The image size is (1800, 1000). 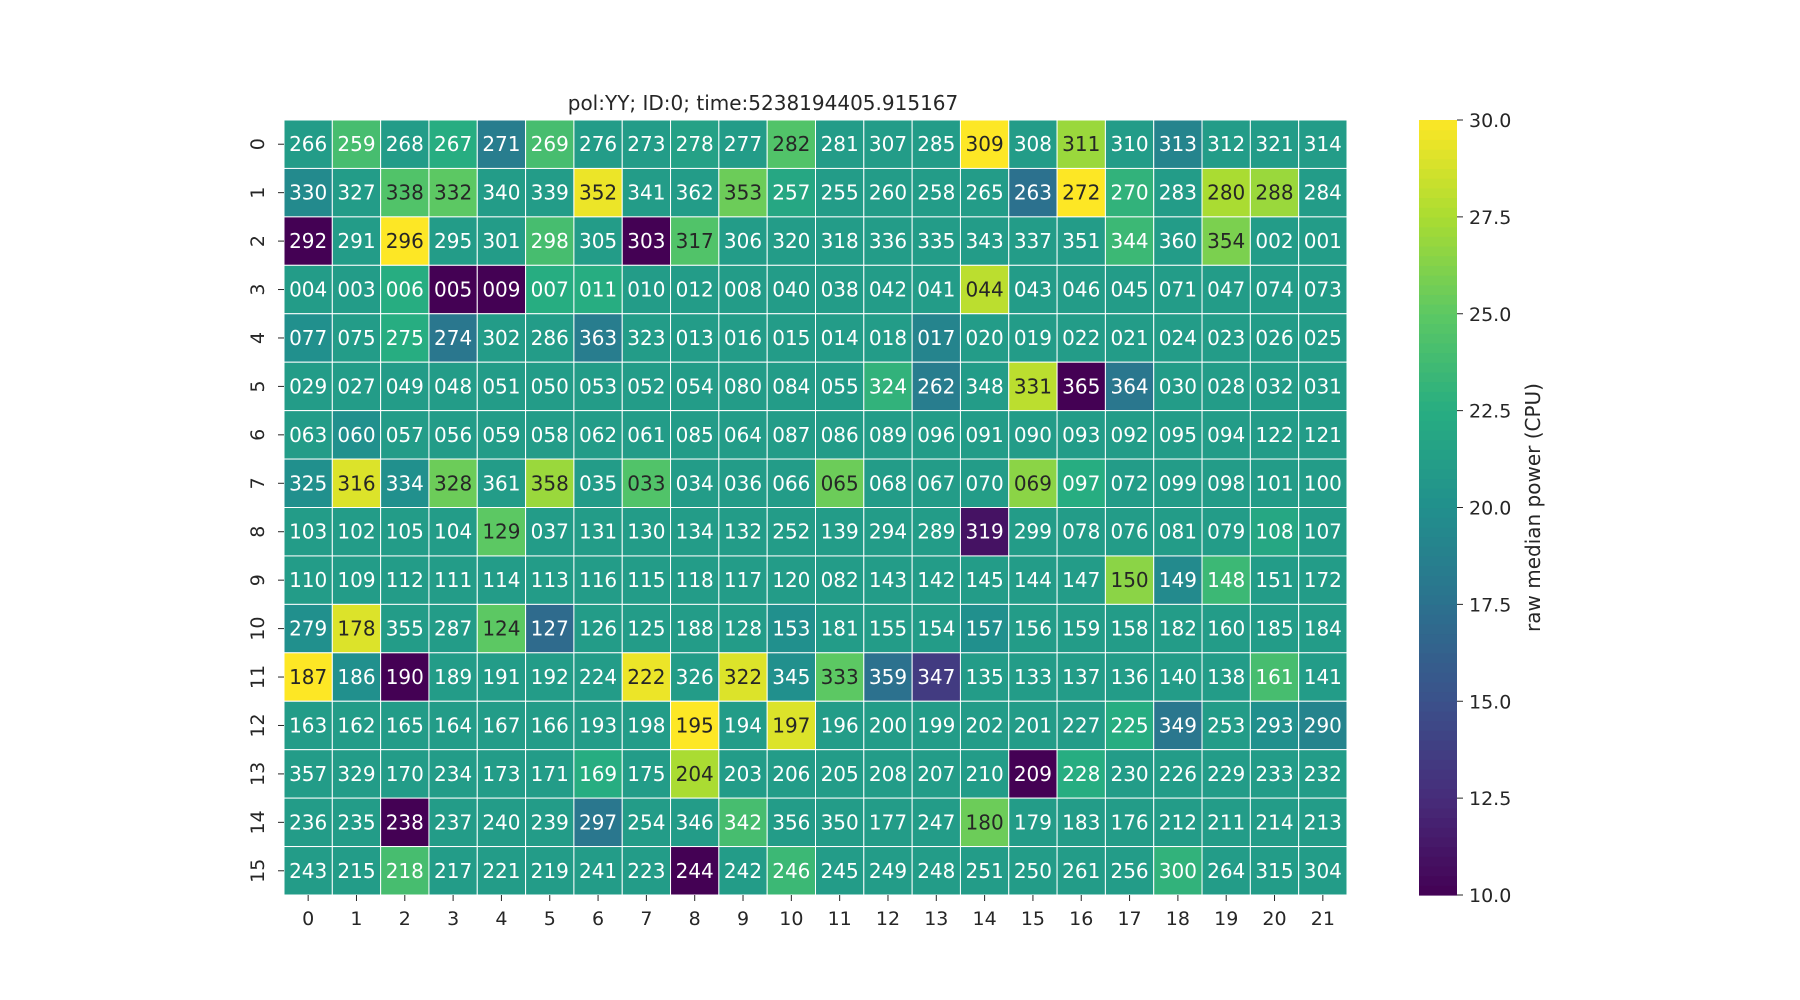 What do you see at coordinates (1033, 725) in the screenshot?
I see `cell-label: 201` at bounding box center [1033, 725].